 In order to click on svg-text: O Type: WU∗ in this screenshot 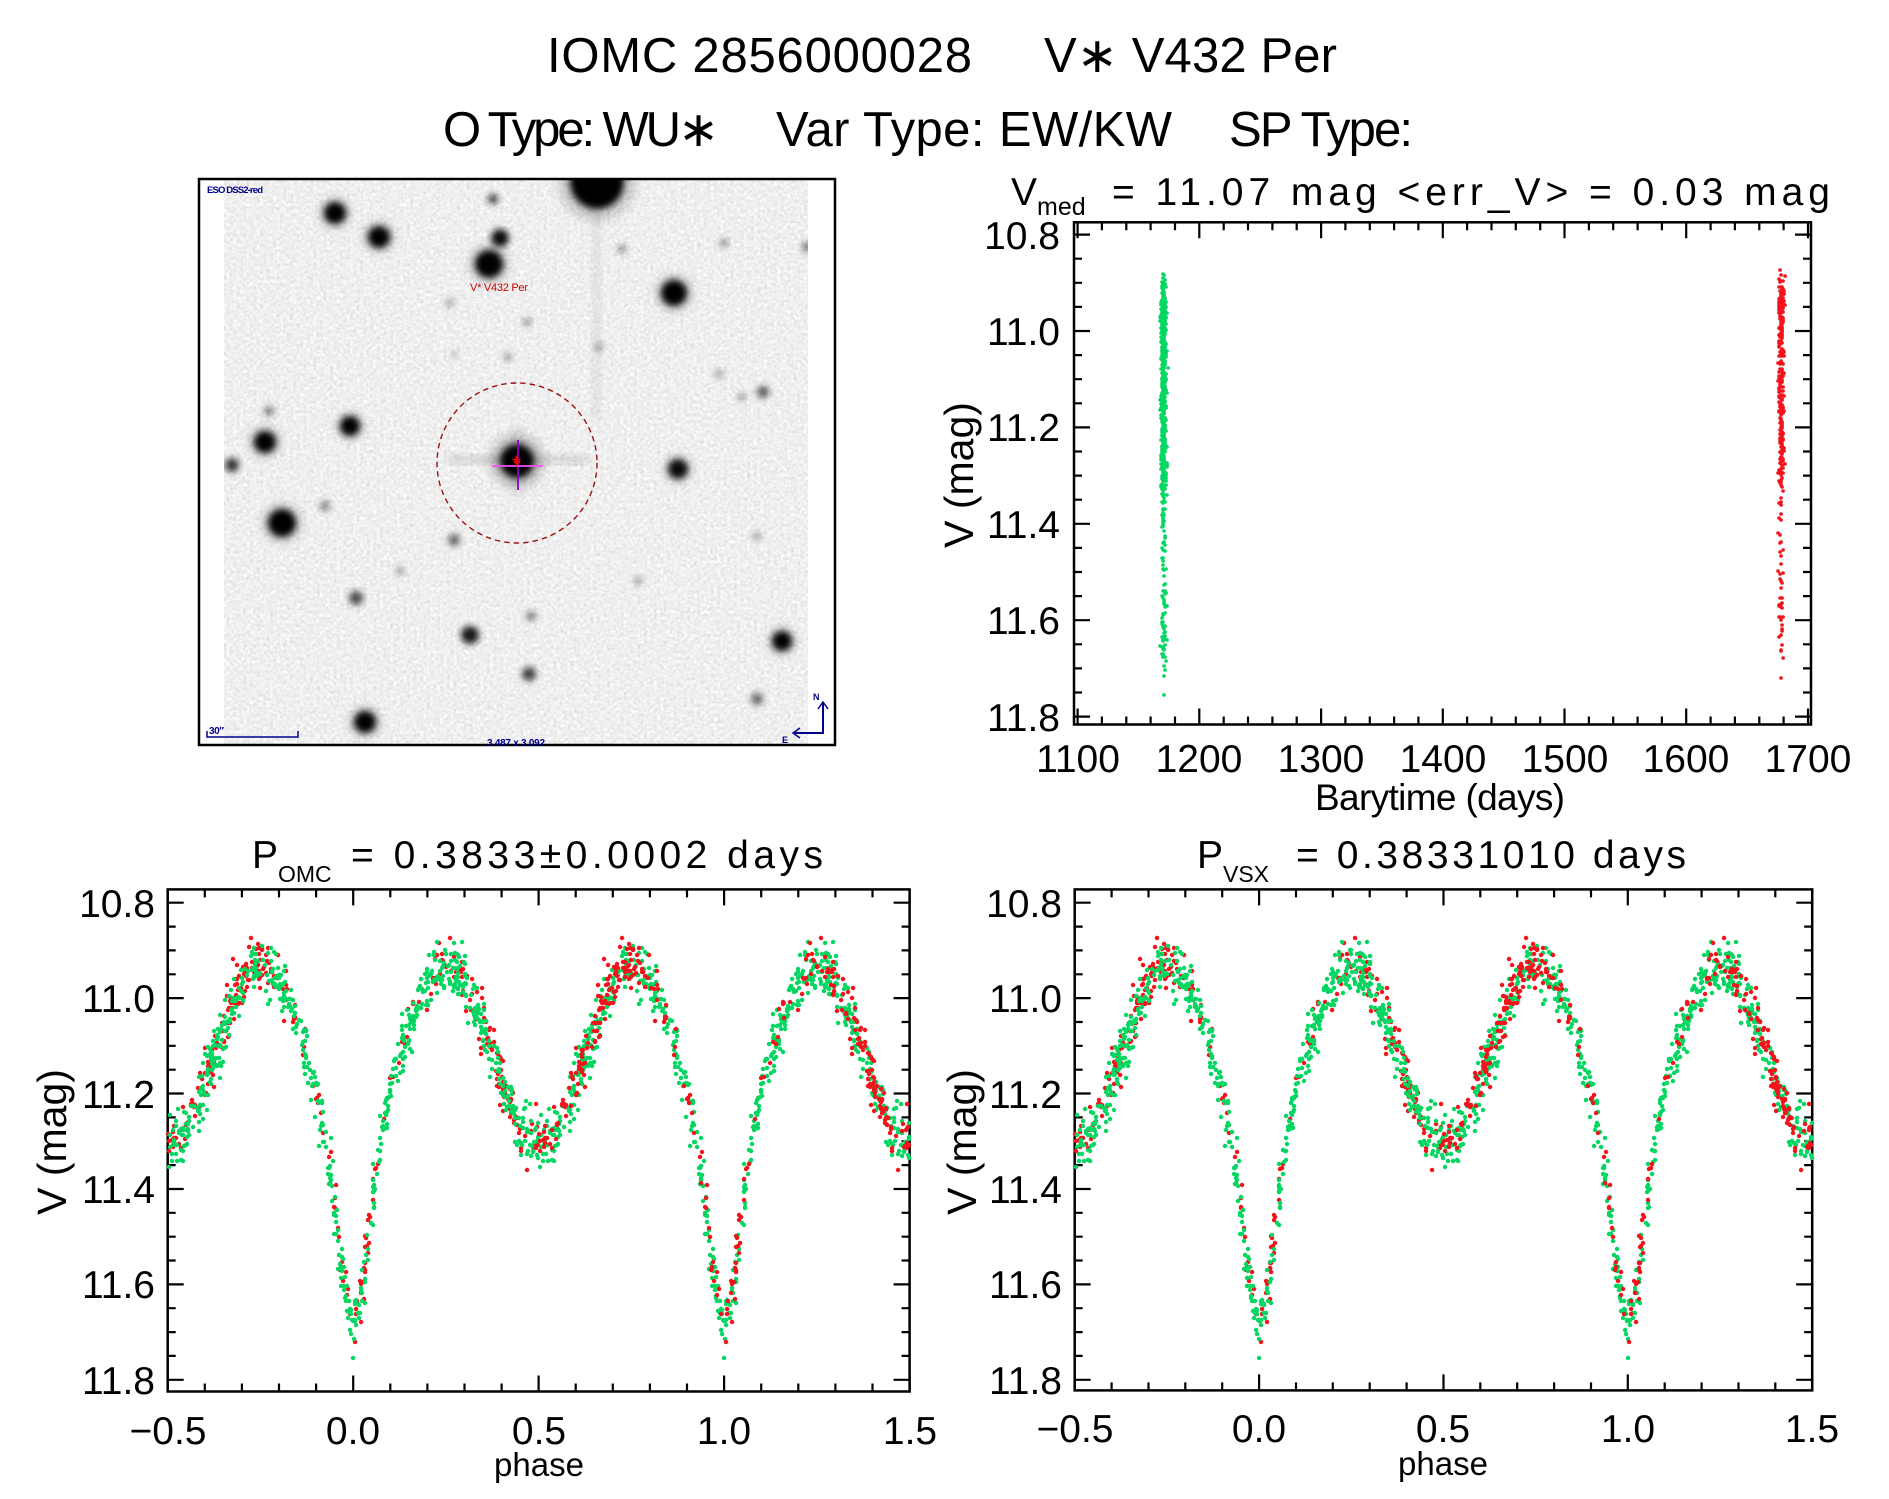, I will do `click(581, 130)`.